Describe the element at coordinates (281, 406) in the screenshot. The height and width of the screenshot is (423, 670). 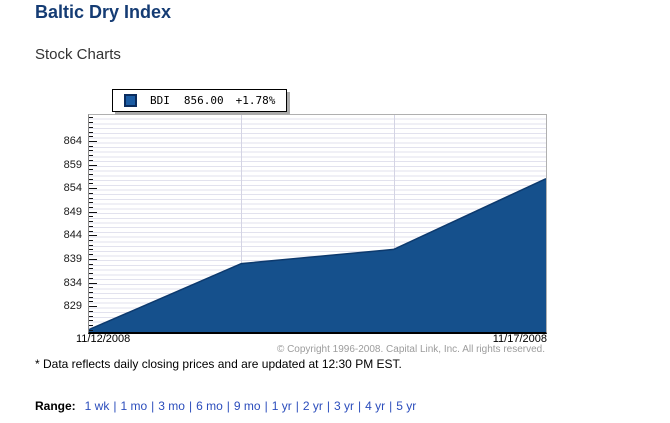
I see `range-link-1yr: 1 yr` at that location.